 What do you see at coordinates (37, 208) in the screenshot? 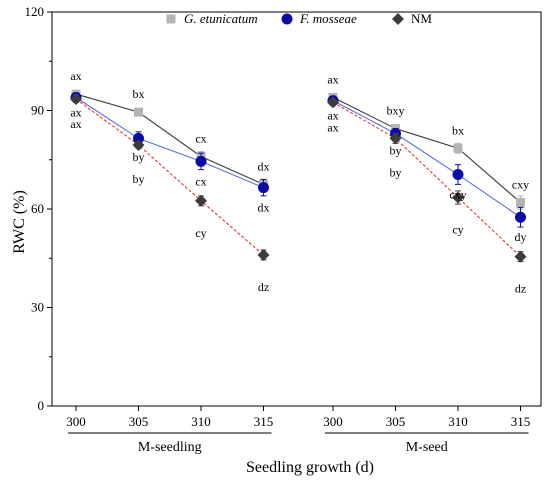
I see `y-tick-label: 60` at bounding box center [37, 208].